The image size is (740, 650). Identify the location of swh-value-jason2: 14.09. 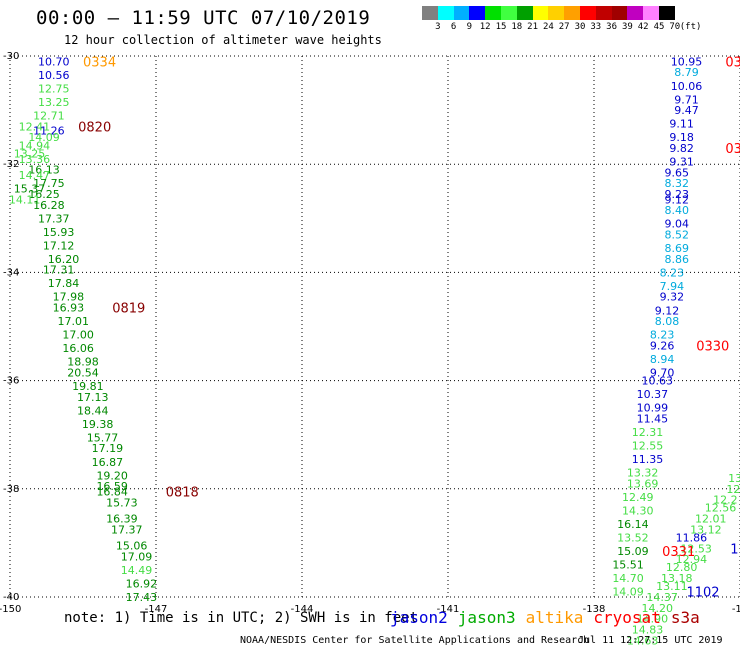
(628, 592).